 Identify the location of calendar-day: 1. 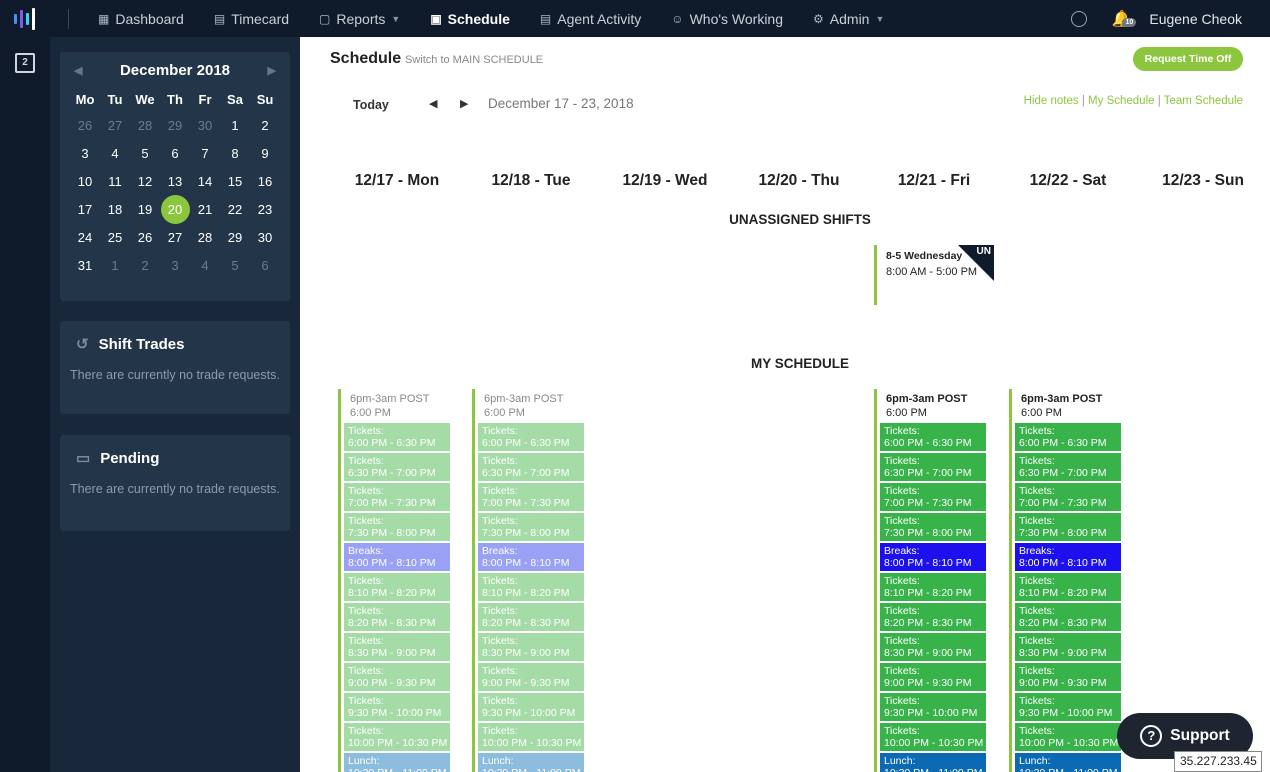
(235, 125).